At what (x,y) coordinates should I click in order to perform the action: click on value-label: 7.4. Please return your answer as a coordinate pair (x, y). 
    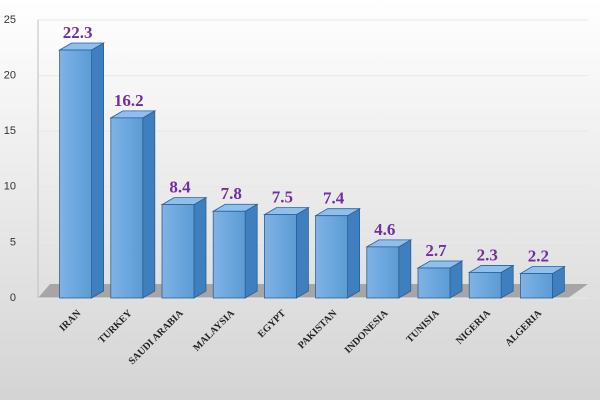
    Looking at the image, I should click on (334, 198).